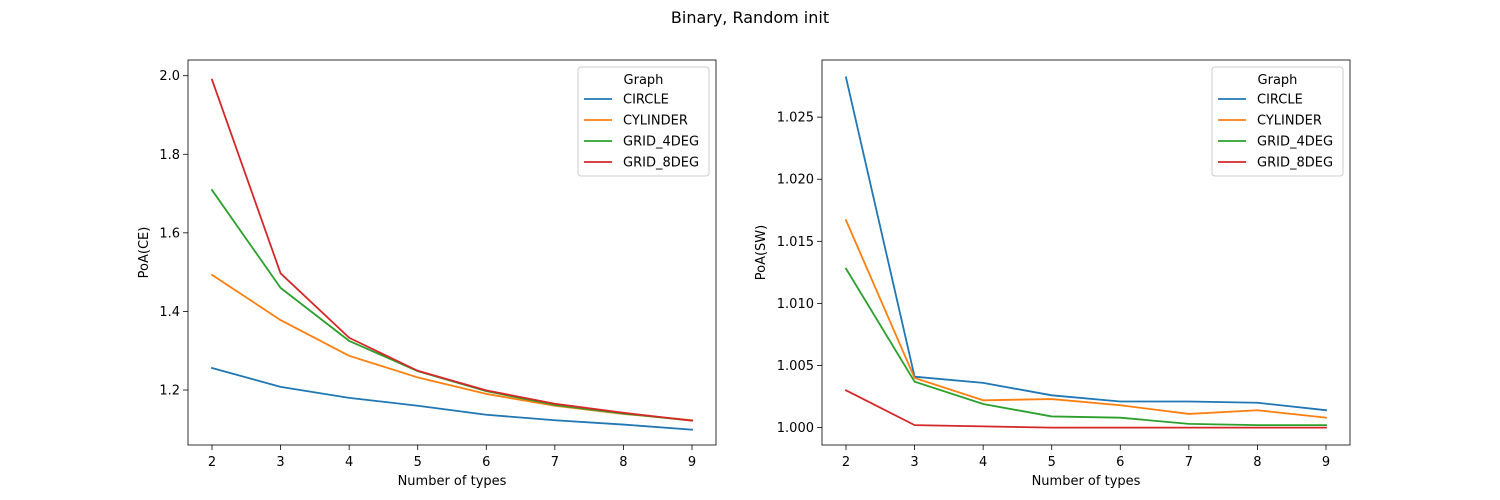  What do you see at coordinates (349, 462) in the screenshot?
I see `left-x-tick-label: 4` at bounding box center [349, 462].